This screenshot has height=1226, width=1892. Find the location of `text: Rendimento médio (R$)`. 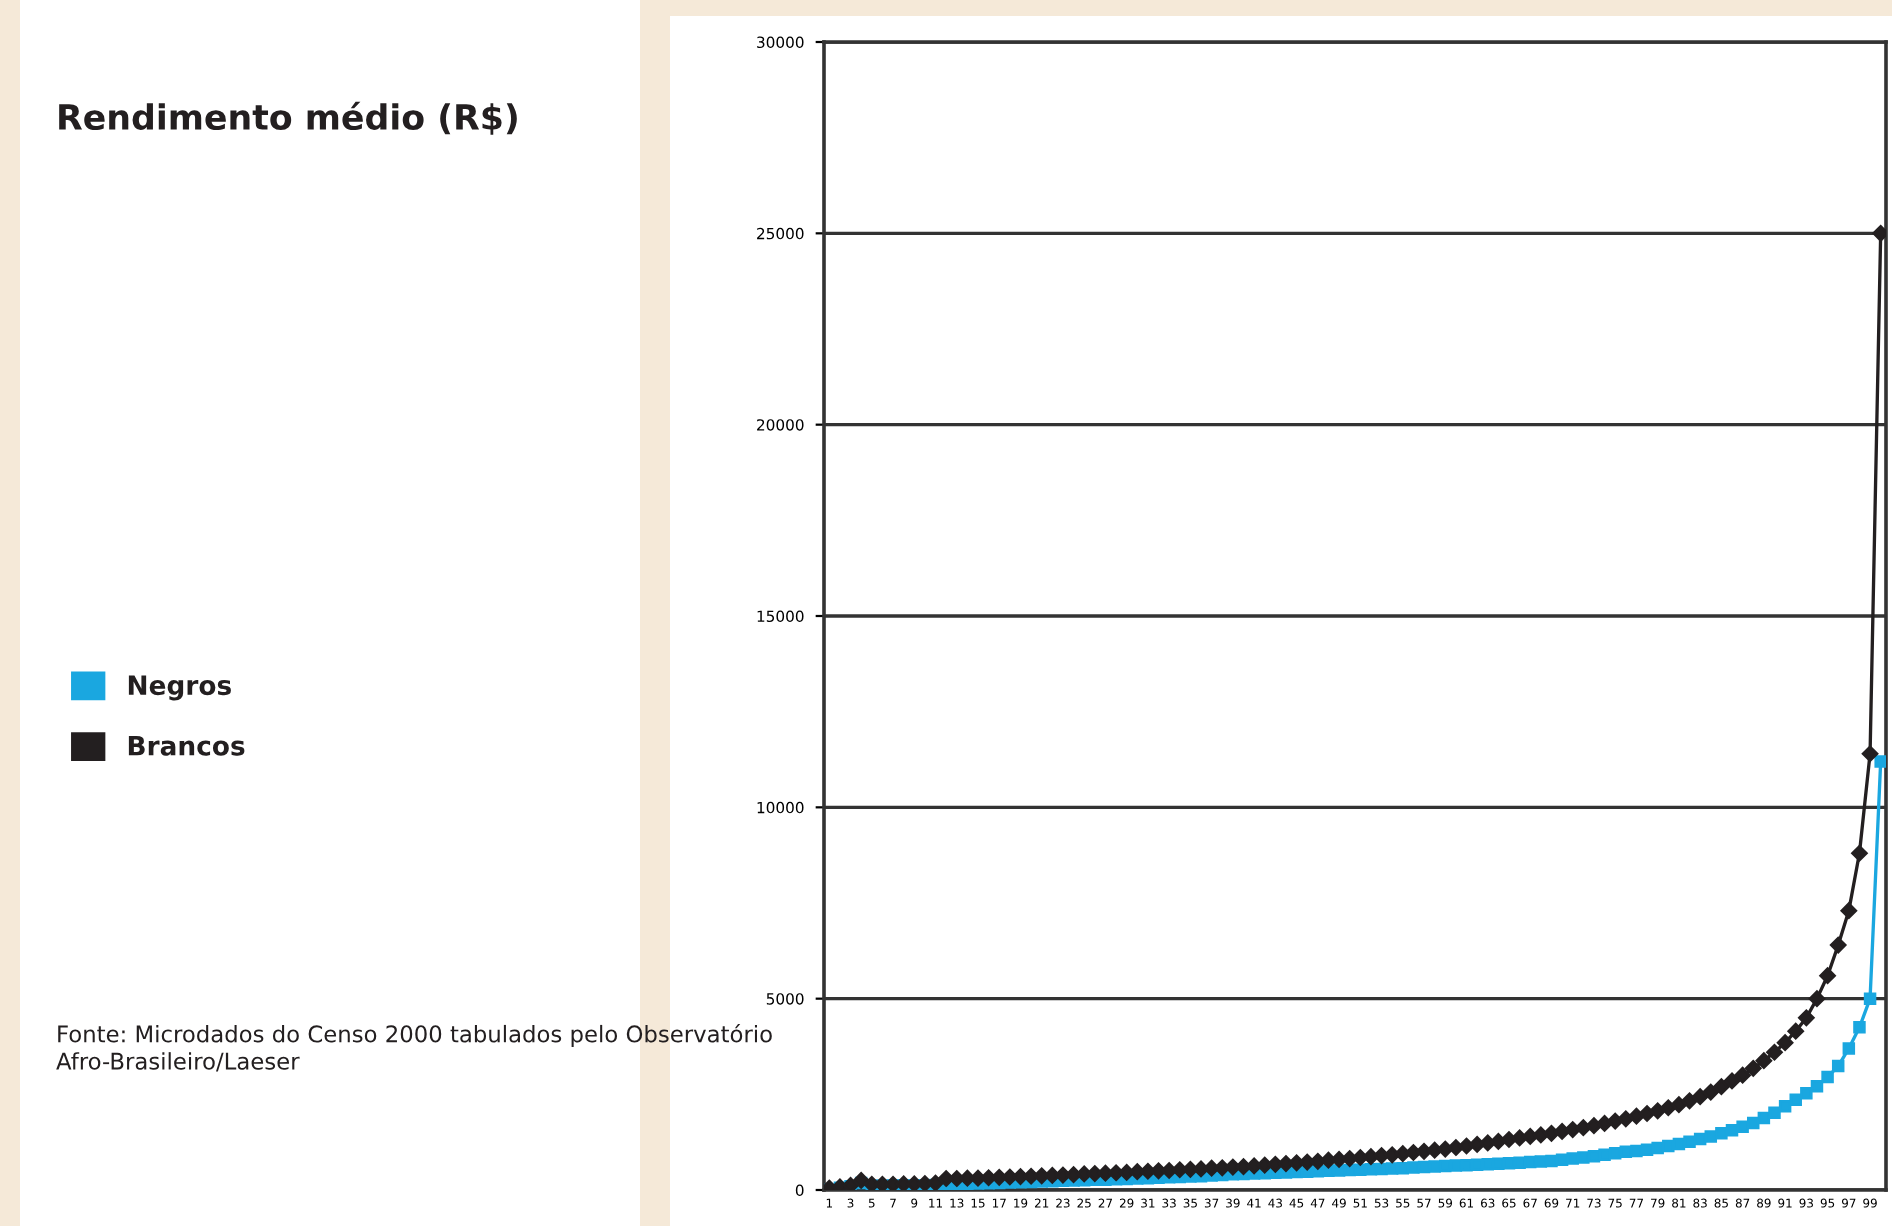

text: Rendimento médio (R$) is located at coordinates (288, 118).